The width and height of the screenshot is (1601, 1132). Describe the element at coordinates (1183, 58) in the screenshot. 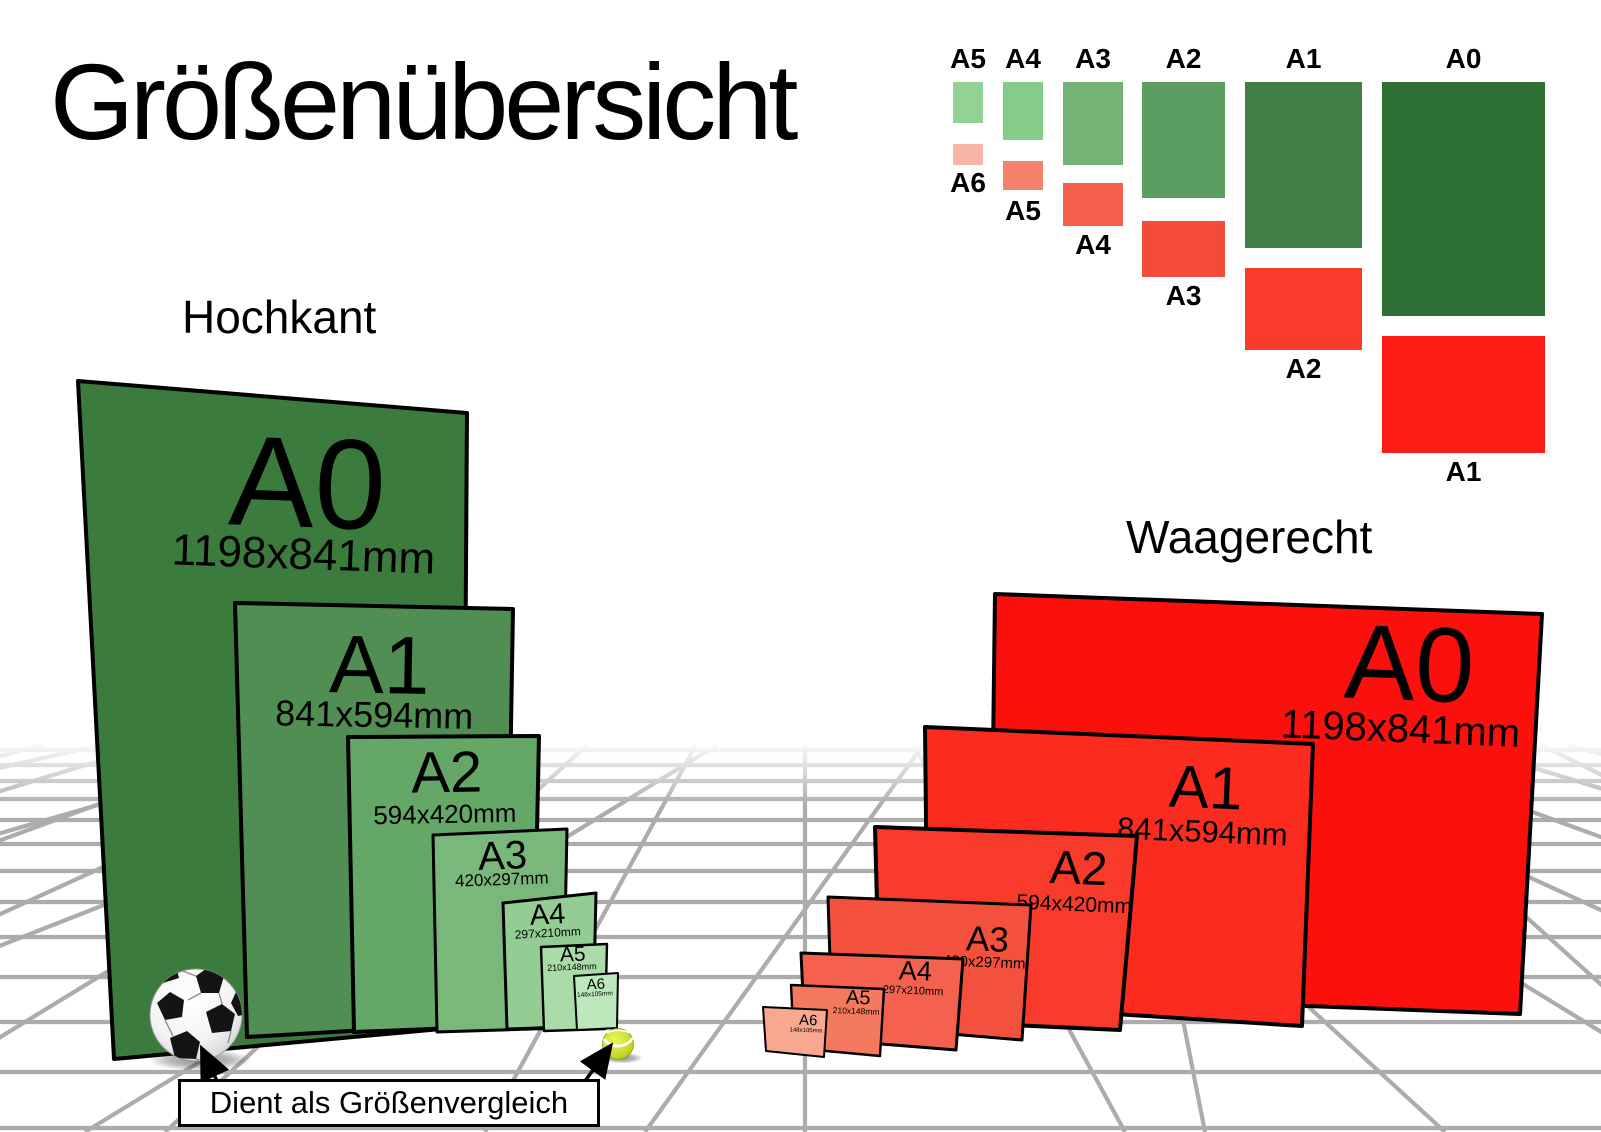

I see `legend-top-label-a2: A2` at that location.